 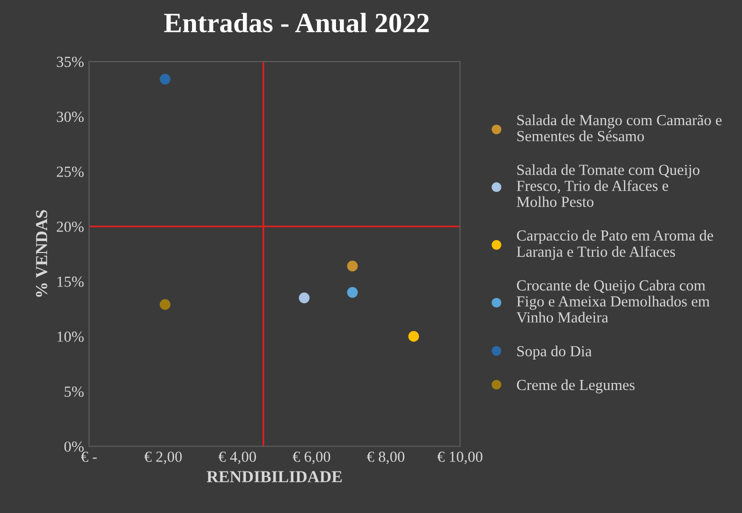 I want to click on y-tick-label: 10%, so click(x=71, y=337).